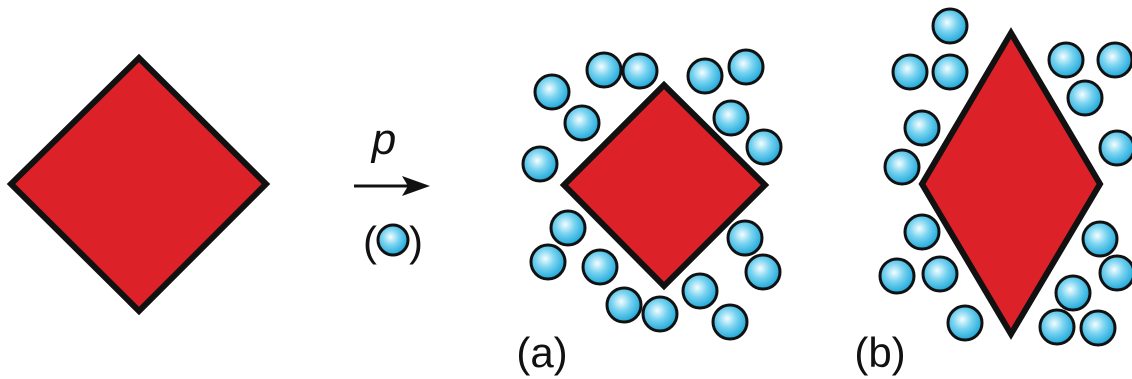 This screenshot has width=1132, height=379. What do you see at coordinates (416, 241) in the screenshot?
I see `particle-paren-close: )` at bounding box center [416, 241].